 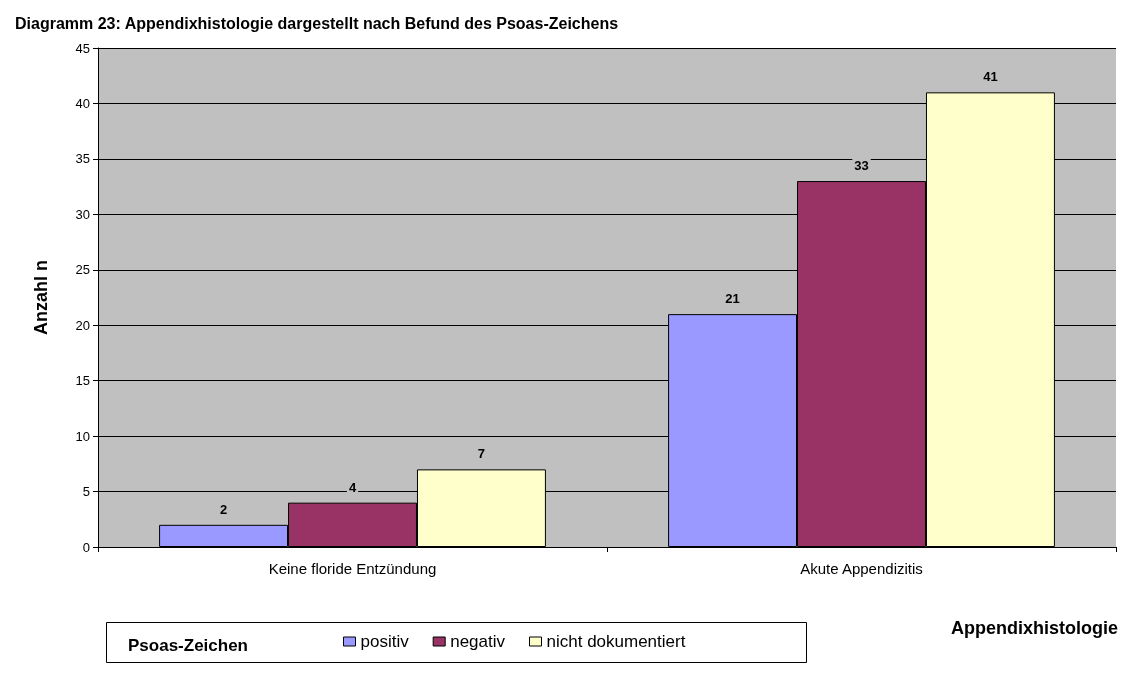 I want to click on legend-label: nicht dokumentiert, so click(x=616, y=641).